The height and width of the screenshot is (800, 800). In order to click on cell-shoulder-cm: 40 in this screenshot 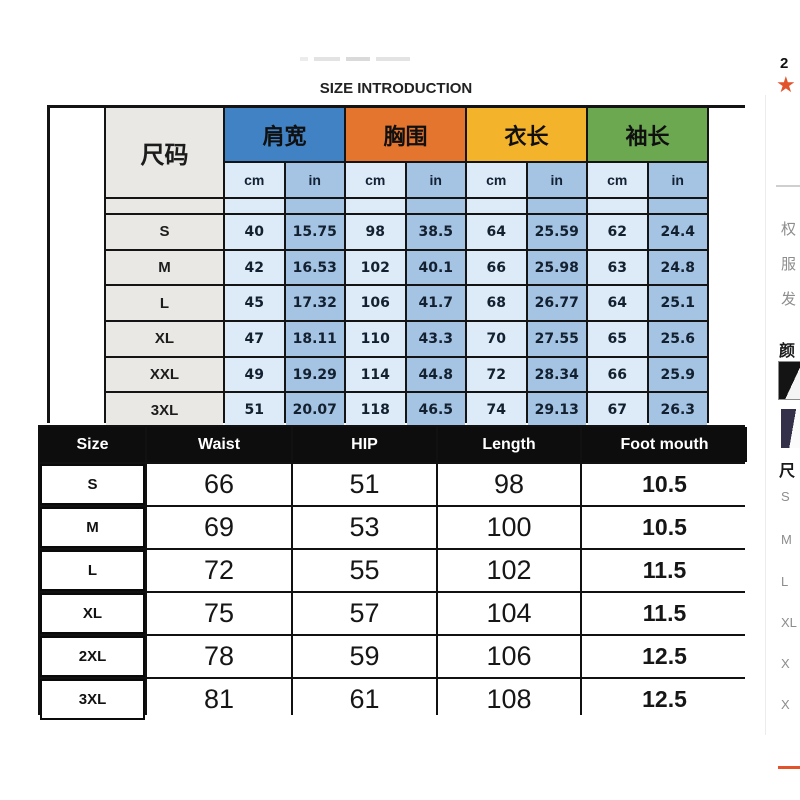, I will do `click(254, 232)`.